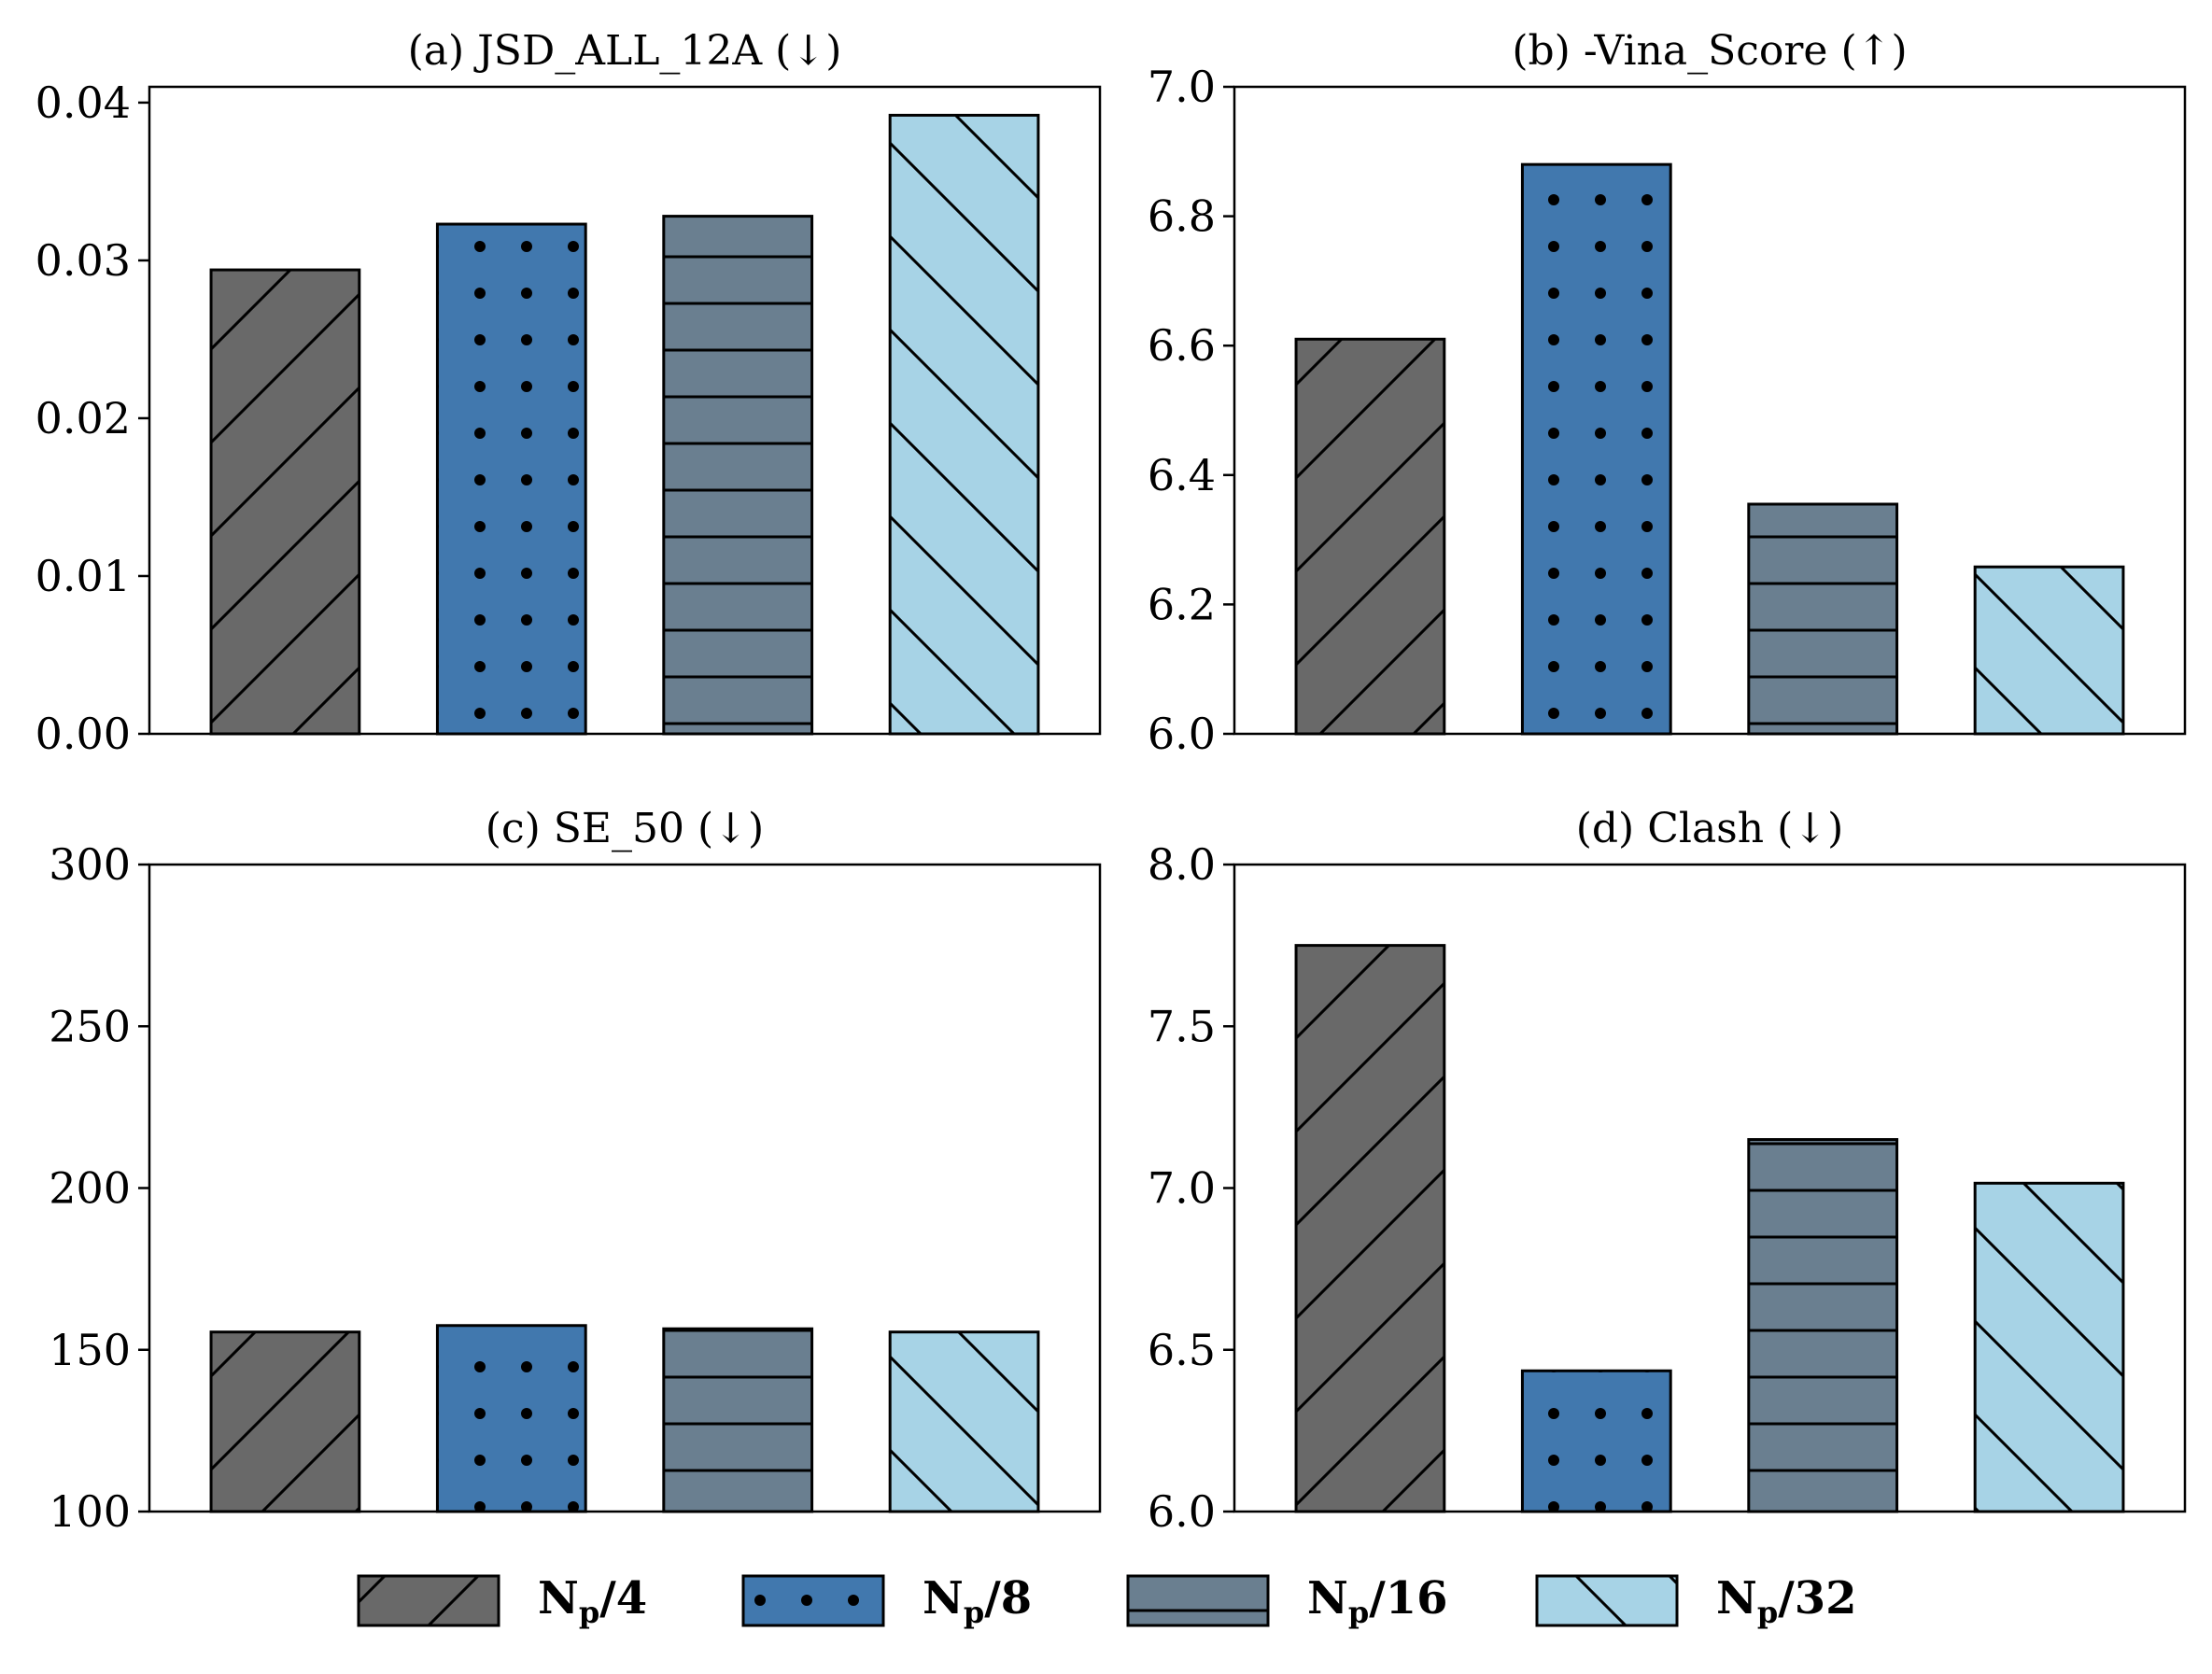 This screenshot has width=2212, height=1674. Describe the element at coordinates (83, 418) in the screenshot. I see `y-tick-label: 0.02` at that location.